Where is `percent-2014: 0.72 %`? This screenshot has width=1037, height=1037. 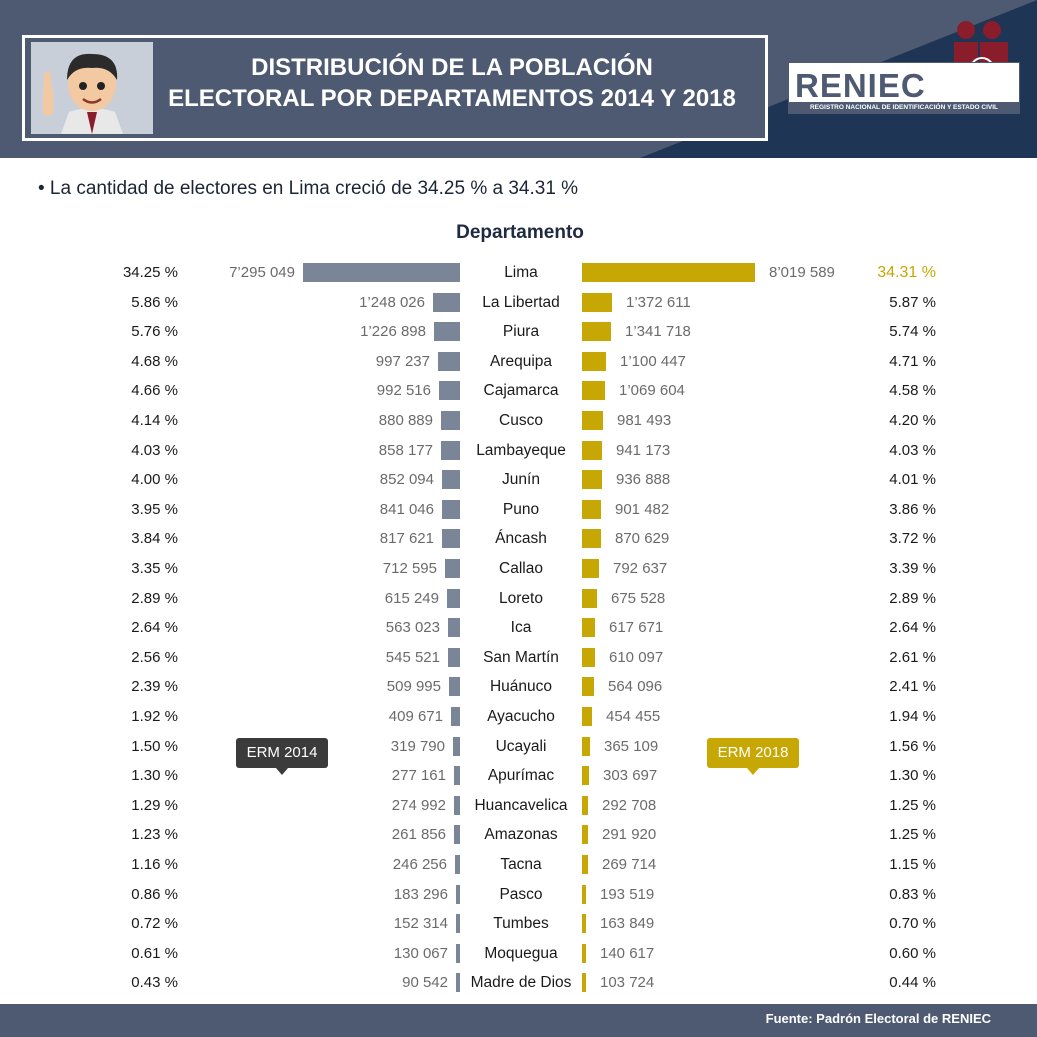
percent-2014: 0.72 % is located at coordinates (154, 923).